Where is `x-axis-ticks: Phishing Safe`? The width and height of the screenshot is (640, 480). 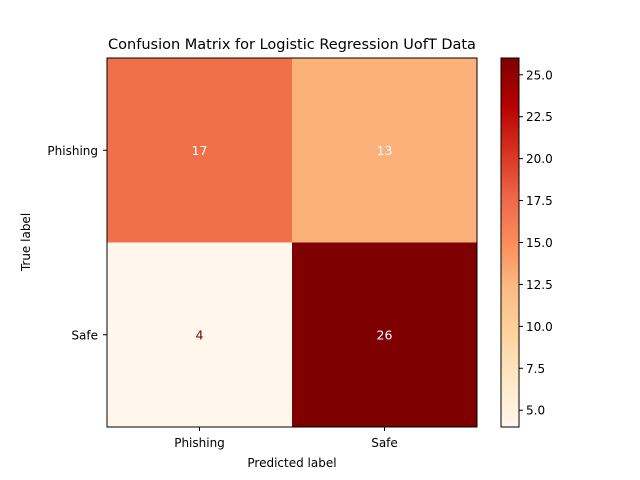 x-axis-ticks: Phishing Safe is located at coordinates (286, 438).